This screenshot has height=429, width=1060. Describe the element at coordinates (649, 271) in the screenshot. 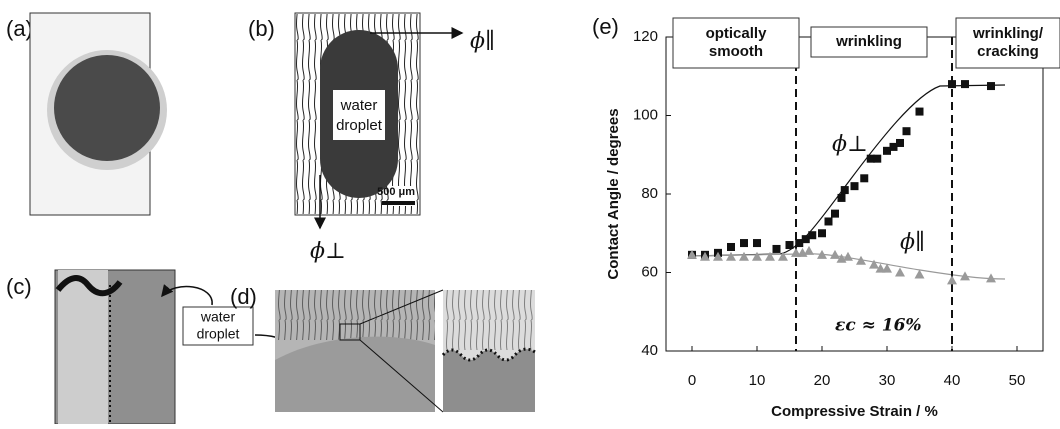

I see `y-tick-label: 60` at that location.